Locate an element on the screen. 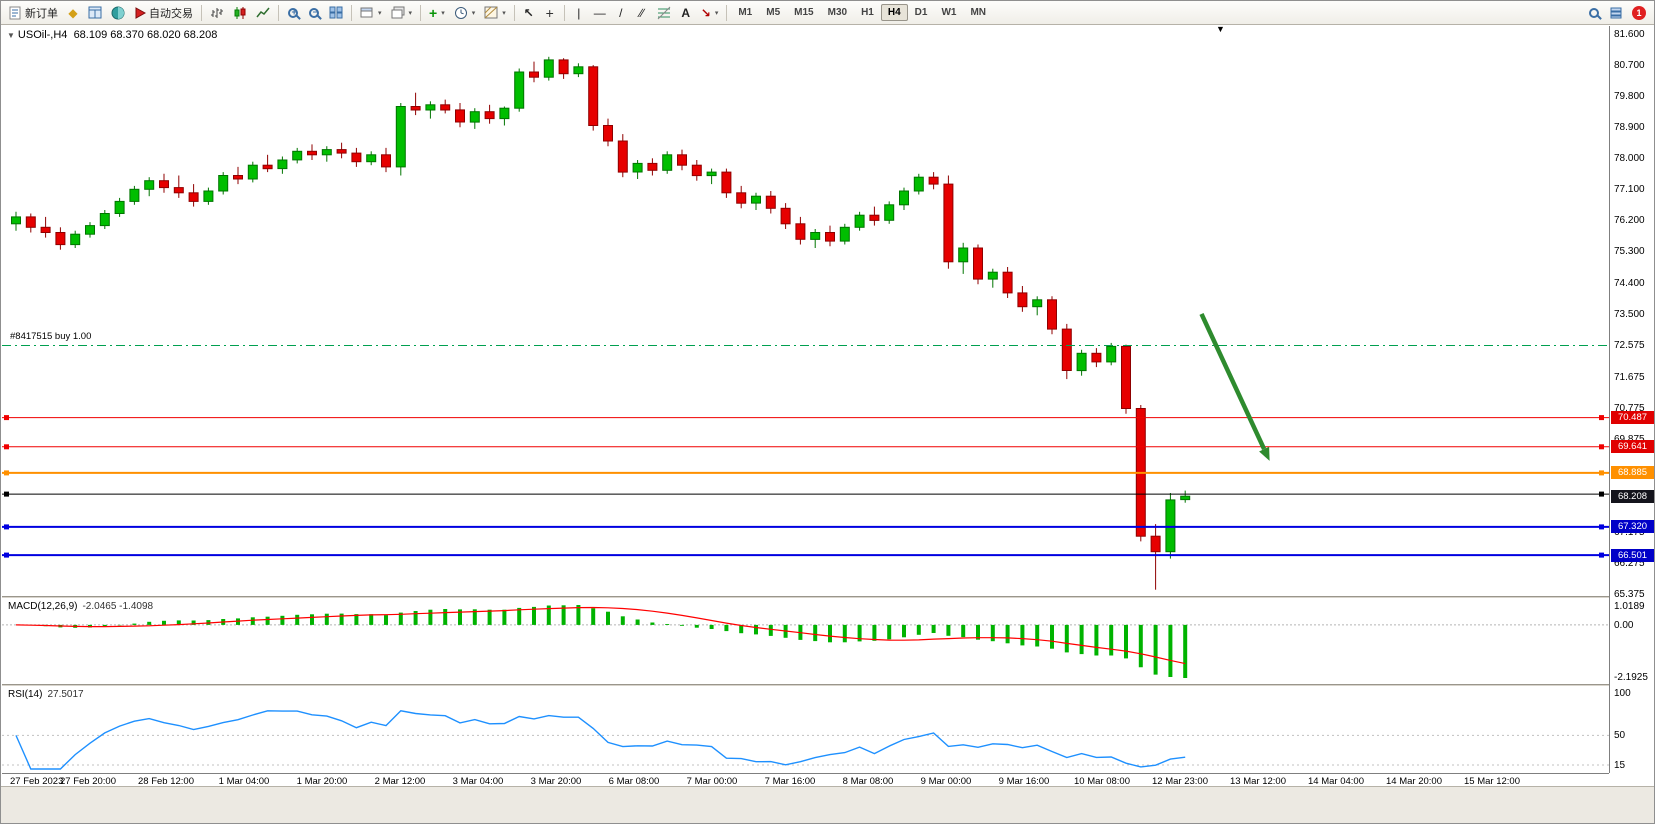  bar-chart-icon is located at coordinates (217, 12).